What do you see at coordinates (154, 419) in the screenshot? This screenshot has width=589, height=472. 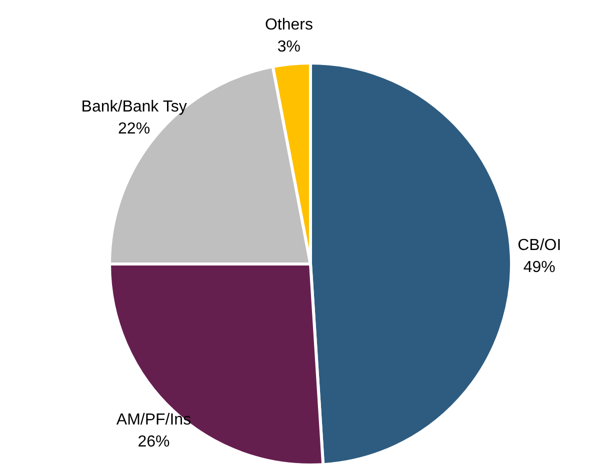 I see `slice-label: AM/PF/Ins` at bounding box center [154, 419].